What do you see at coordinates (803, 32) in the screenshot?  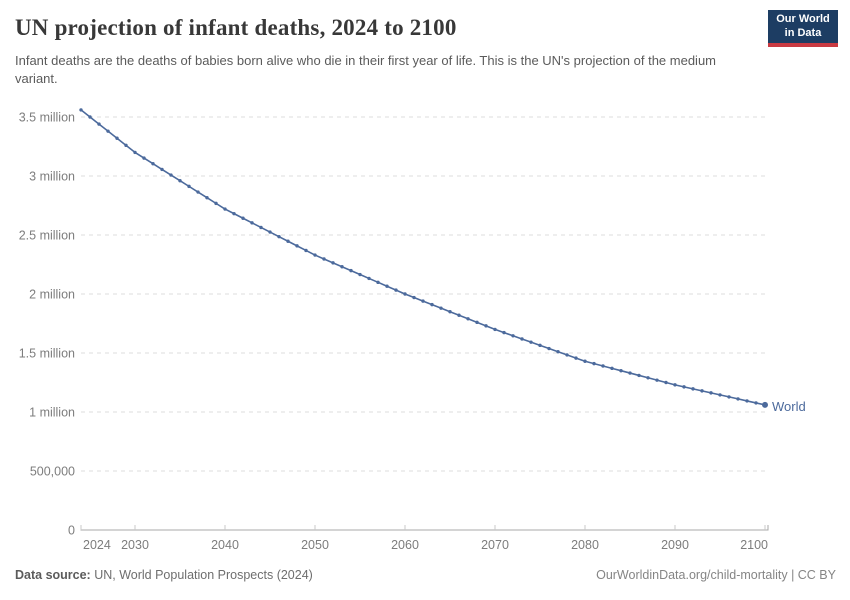 I see `owid-logo-line2: in Data` at bounding box center [803, 32].